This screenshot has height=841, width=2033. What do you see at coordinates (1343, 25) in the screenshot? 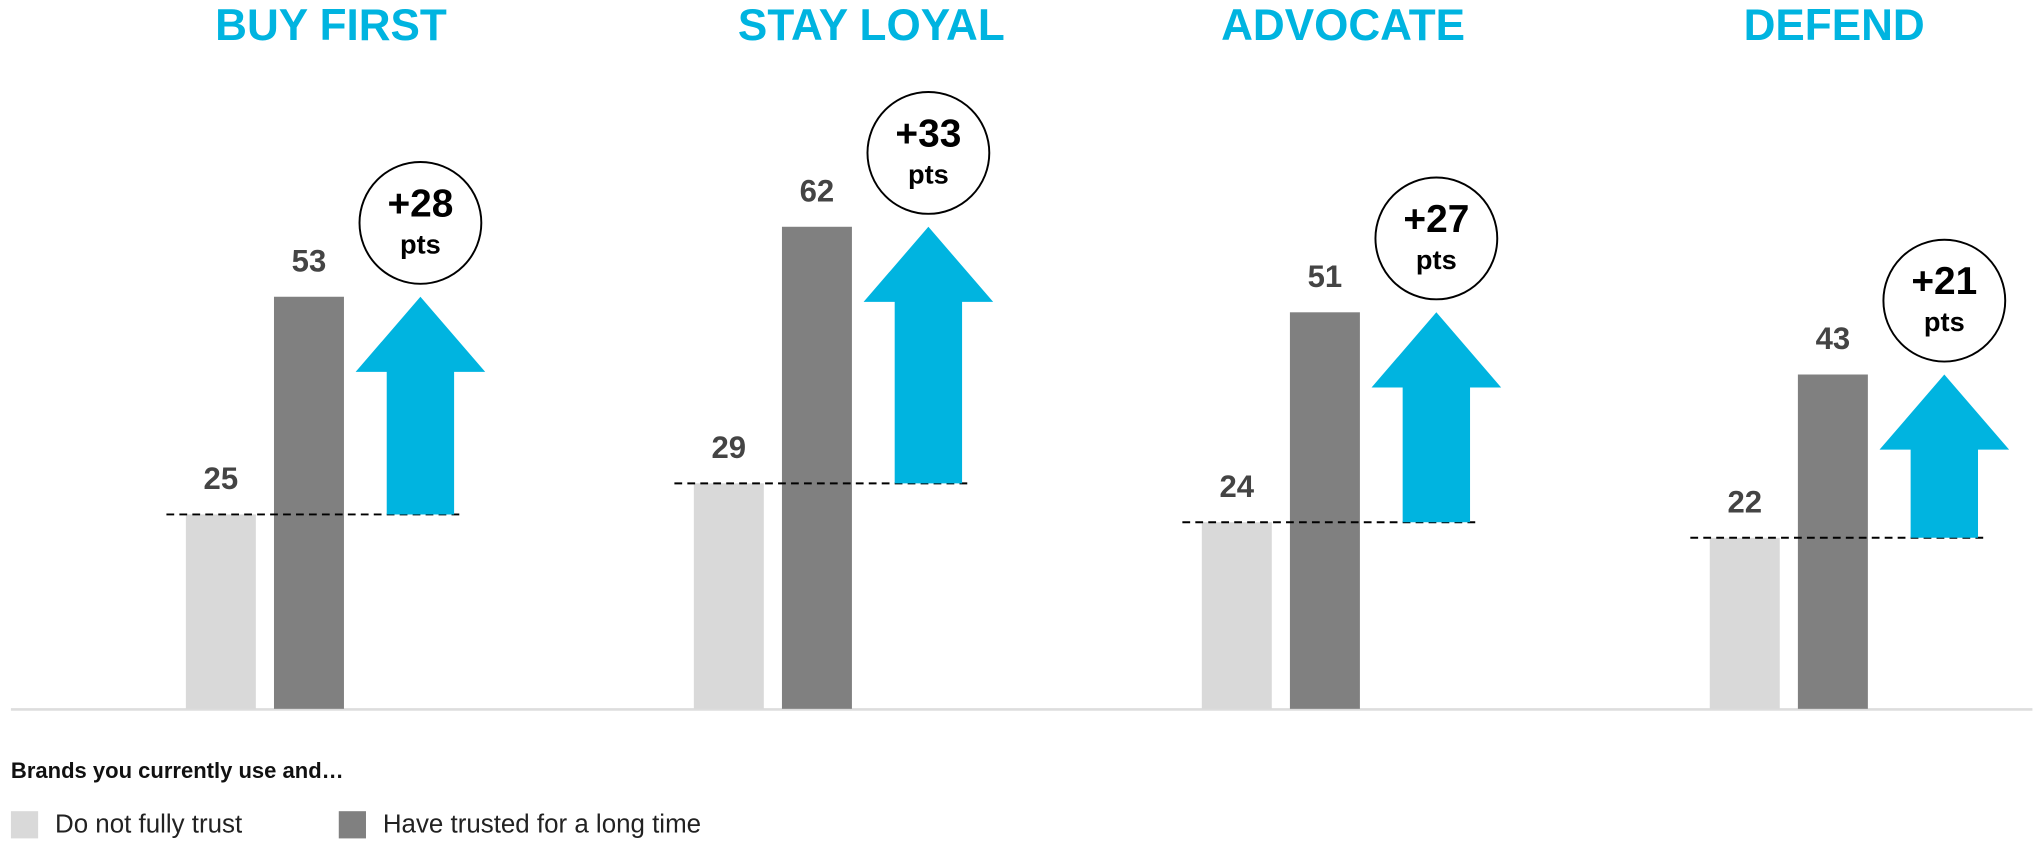
I see `group-title: ADVOCATE` at bounding box center [1343, 25].